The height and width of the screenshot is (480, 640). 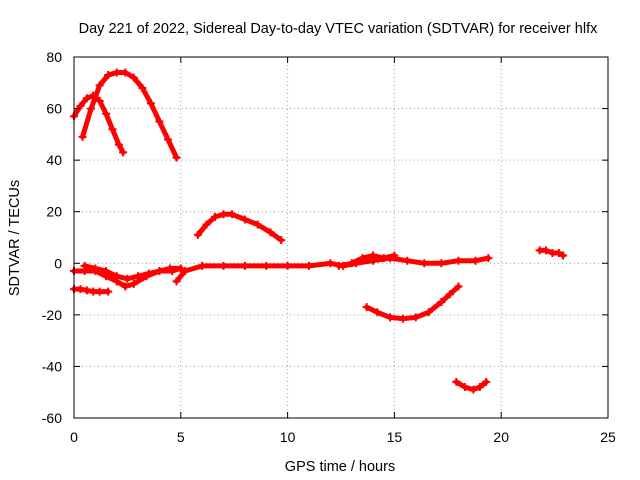 I want to click on x-tick-label: 25, so click(x=608, y=437).